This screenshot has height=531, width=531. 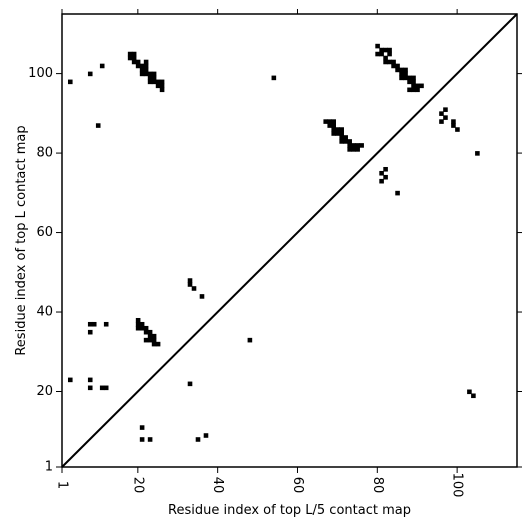 I want to click on y-tick-label: 100, so click(x=40, y=73).